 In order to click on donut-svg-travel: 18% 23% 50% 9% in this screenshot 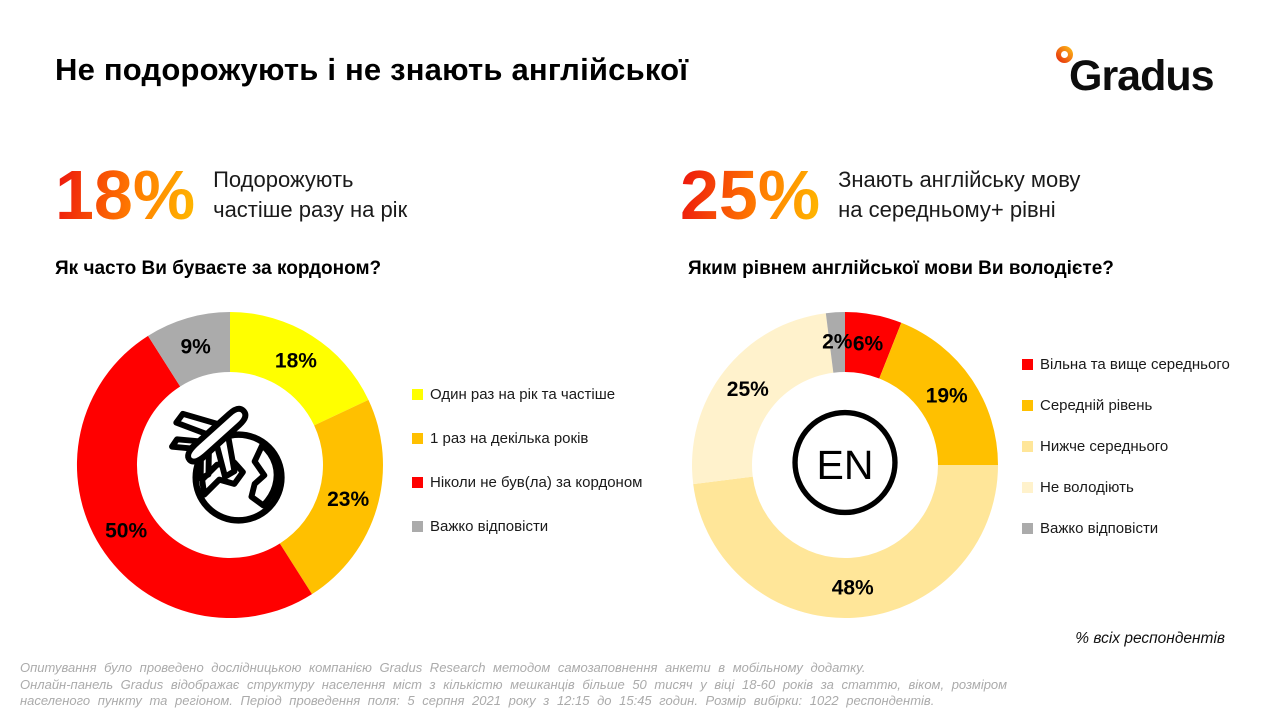, I will do `click(229, 465)`.